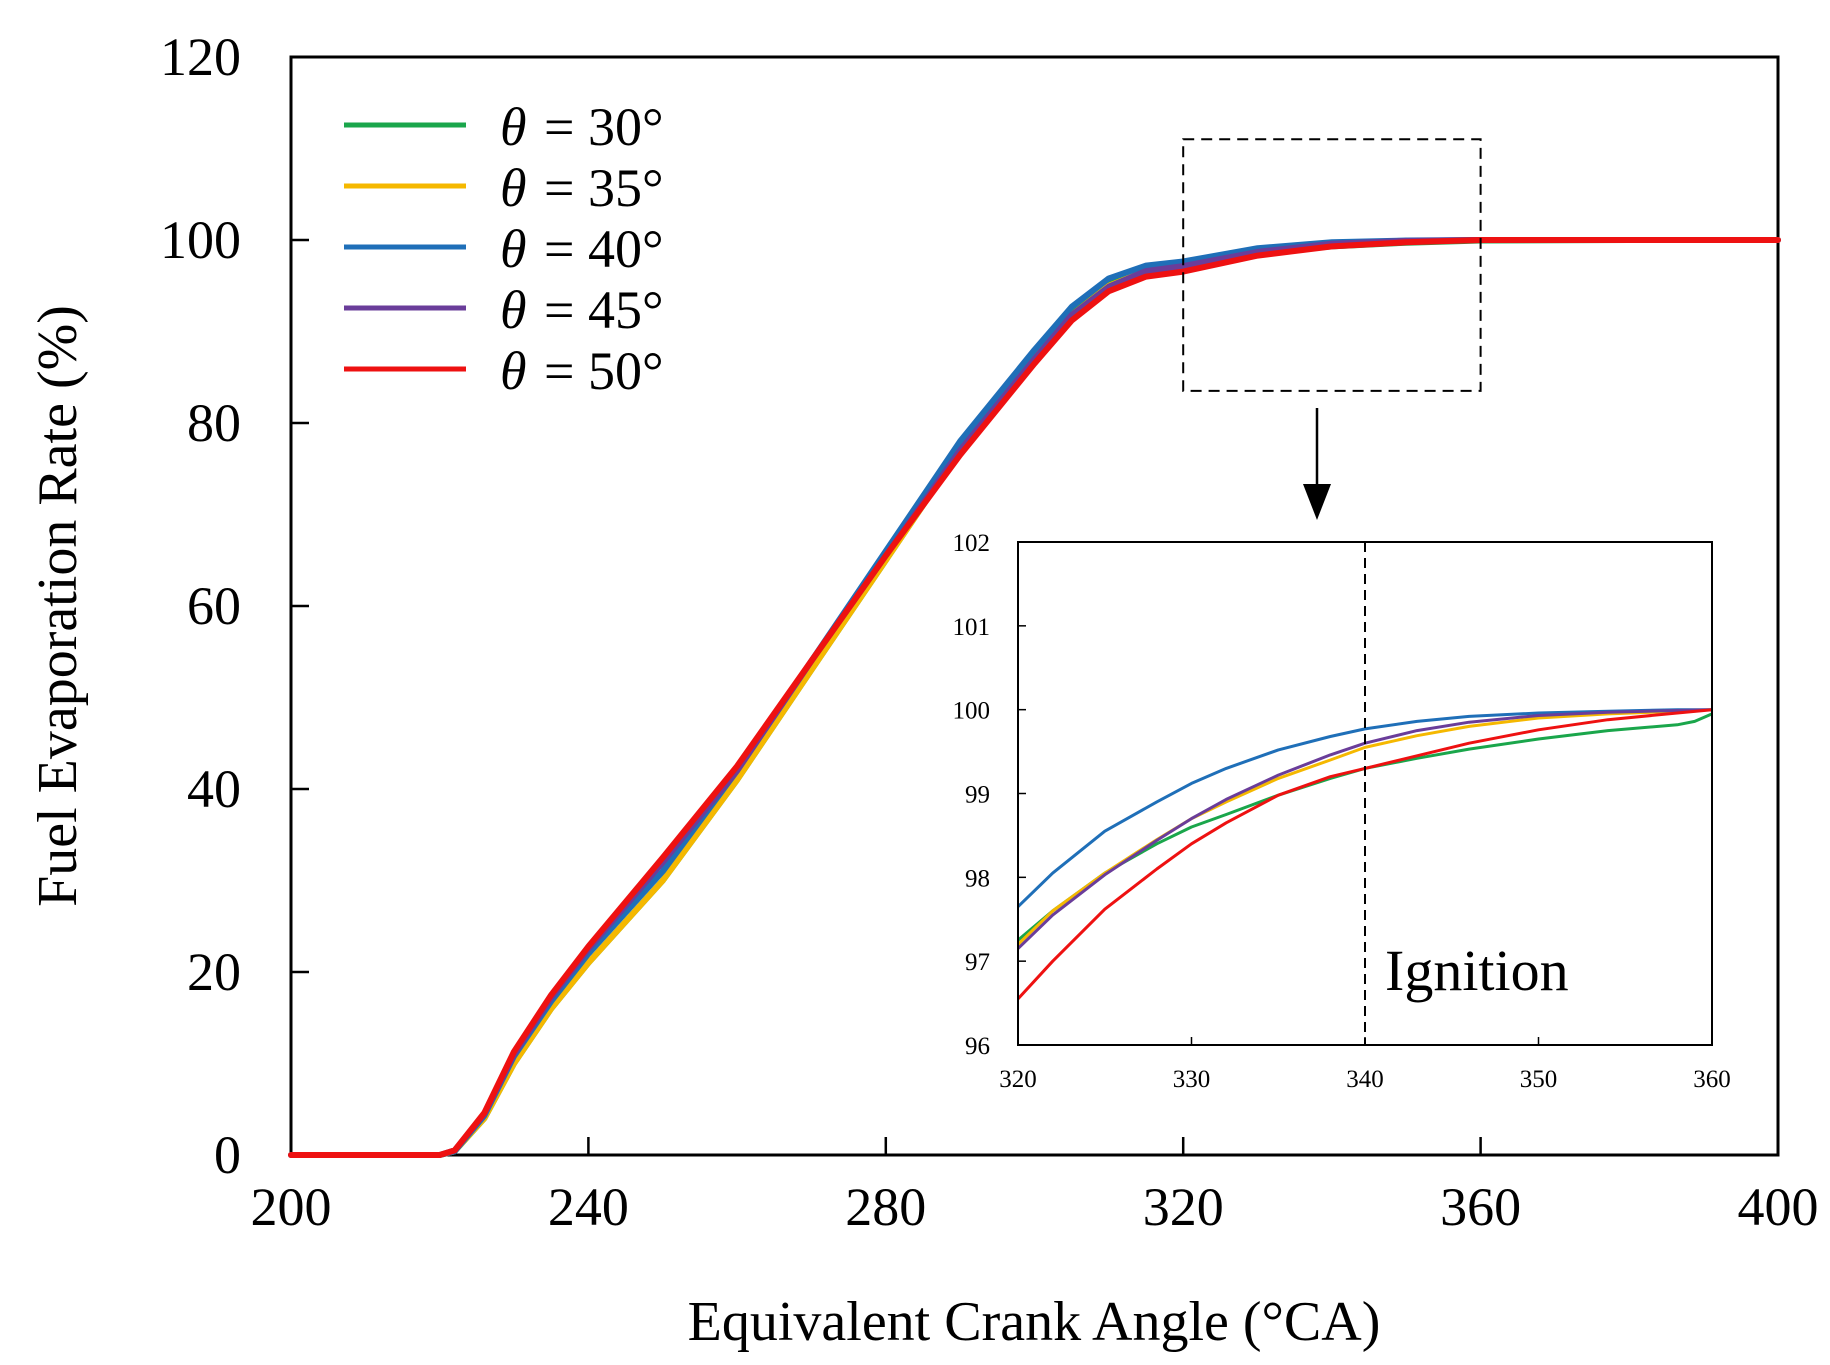  Describe the element at coordinates (214, 606) in the screenshot. I see `y-tick-label: 60` at that location.